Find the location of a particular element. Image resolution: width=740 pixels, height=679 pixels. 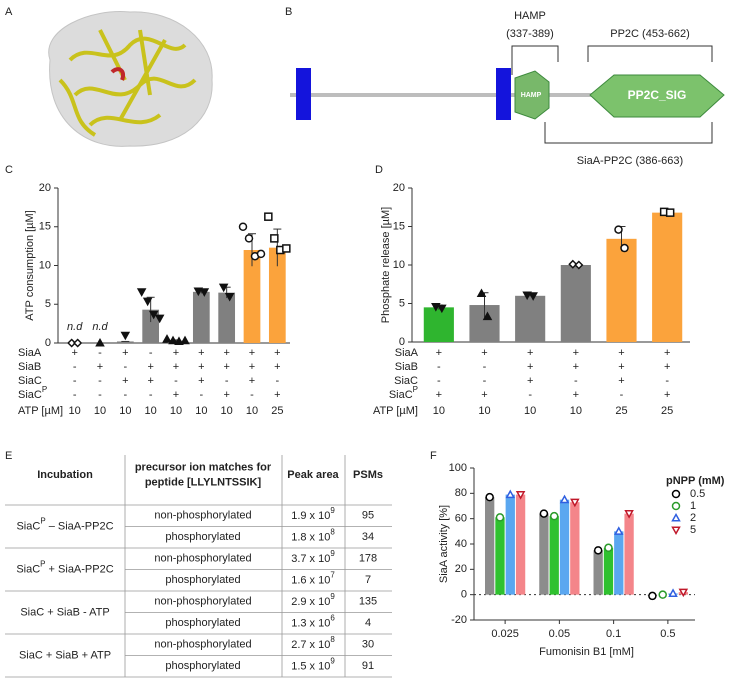

table-psms: 30 is located at coordinates (368, 645).